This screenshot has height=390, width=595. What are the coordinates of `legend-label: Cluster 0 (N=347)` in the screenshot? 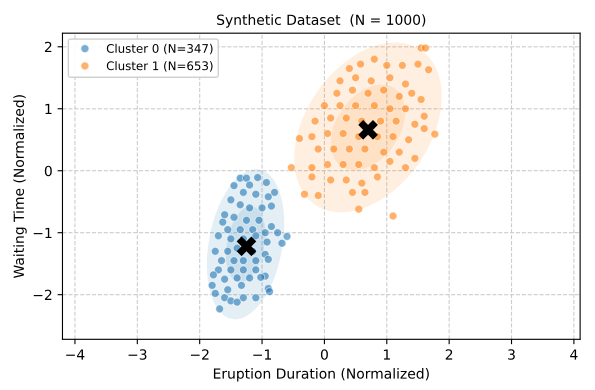 It's located at (159, 49).